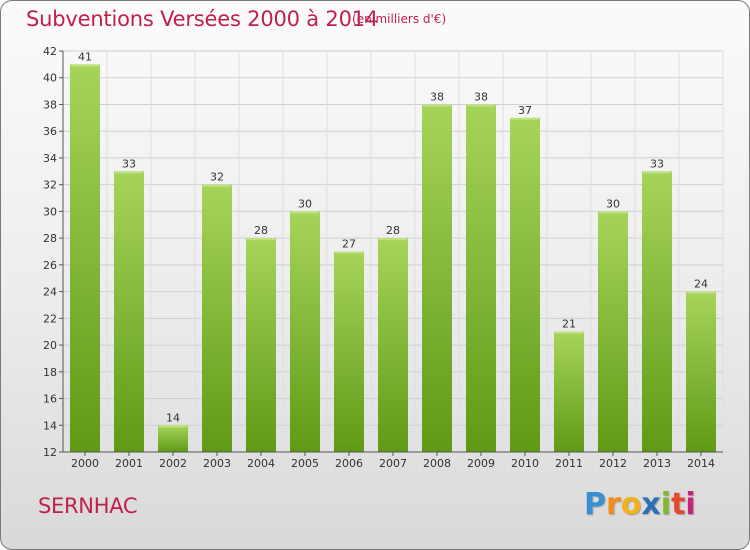 The width and height of the screenshot is (750, 550). I want to click on y-tick-label: 12, so click(50, 452).